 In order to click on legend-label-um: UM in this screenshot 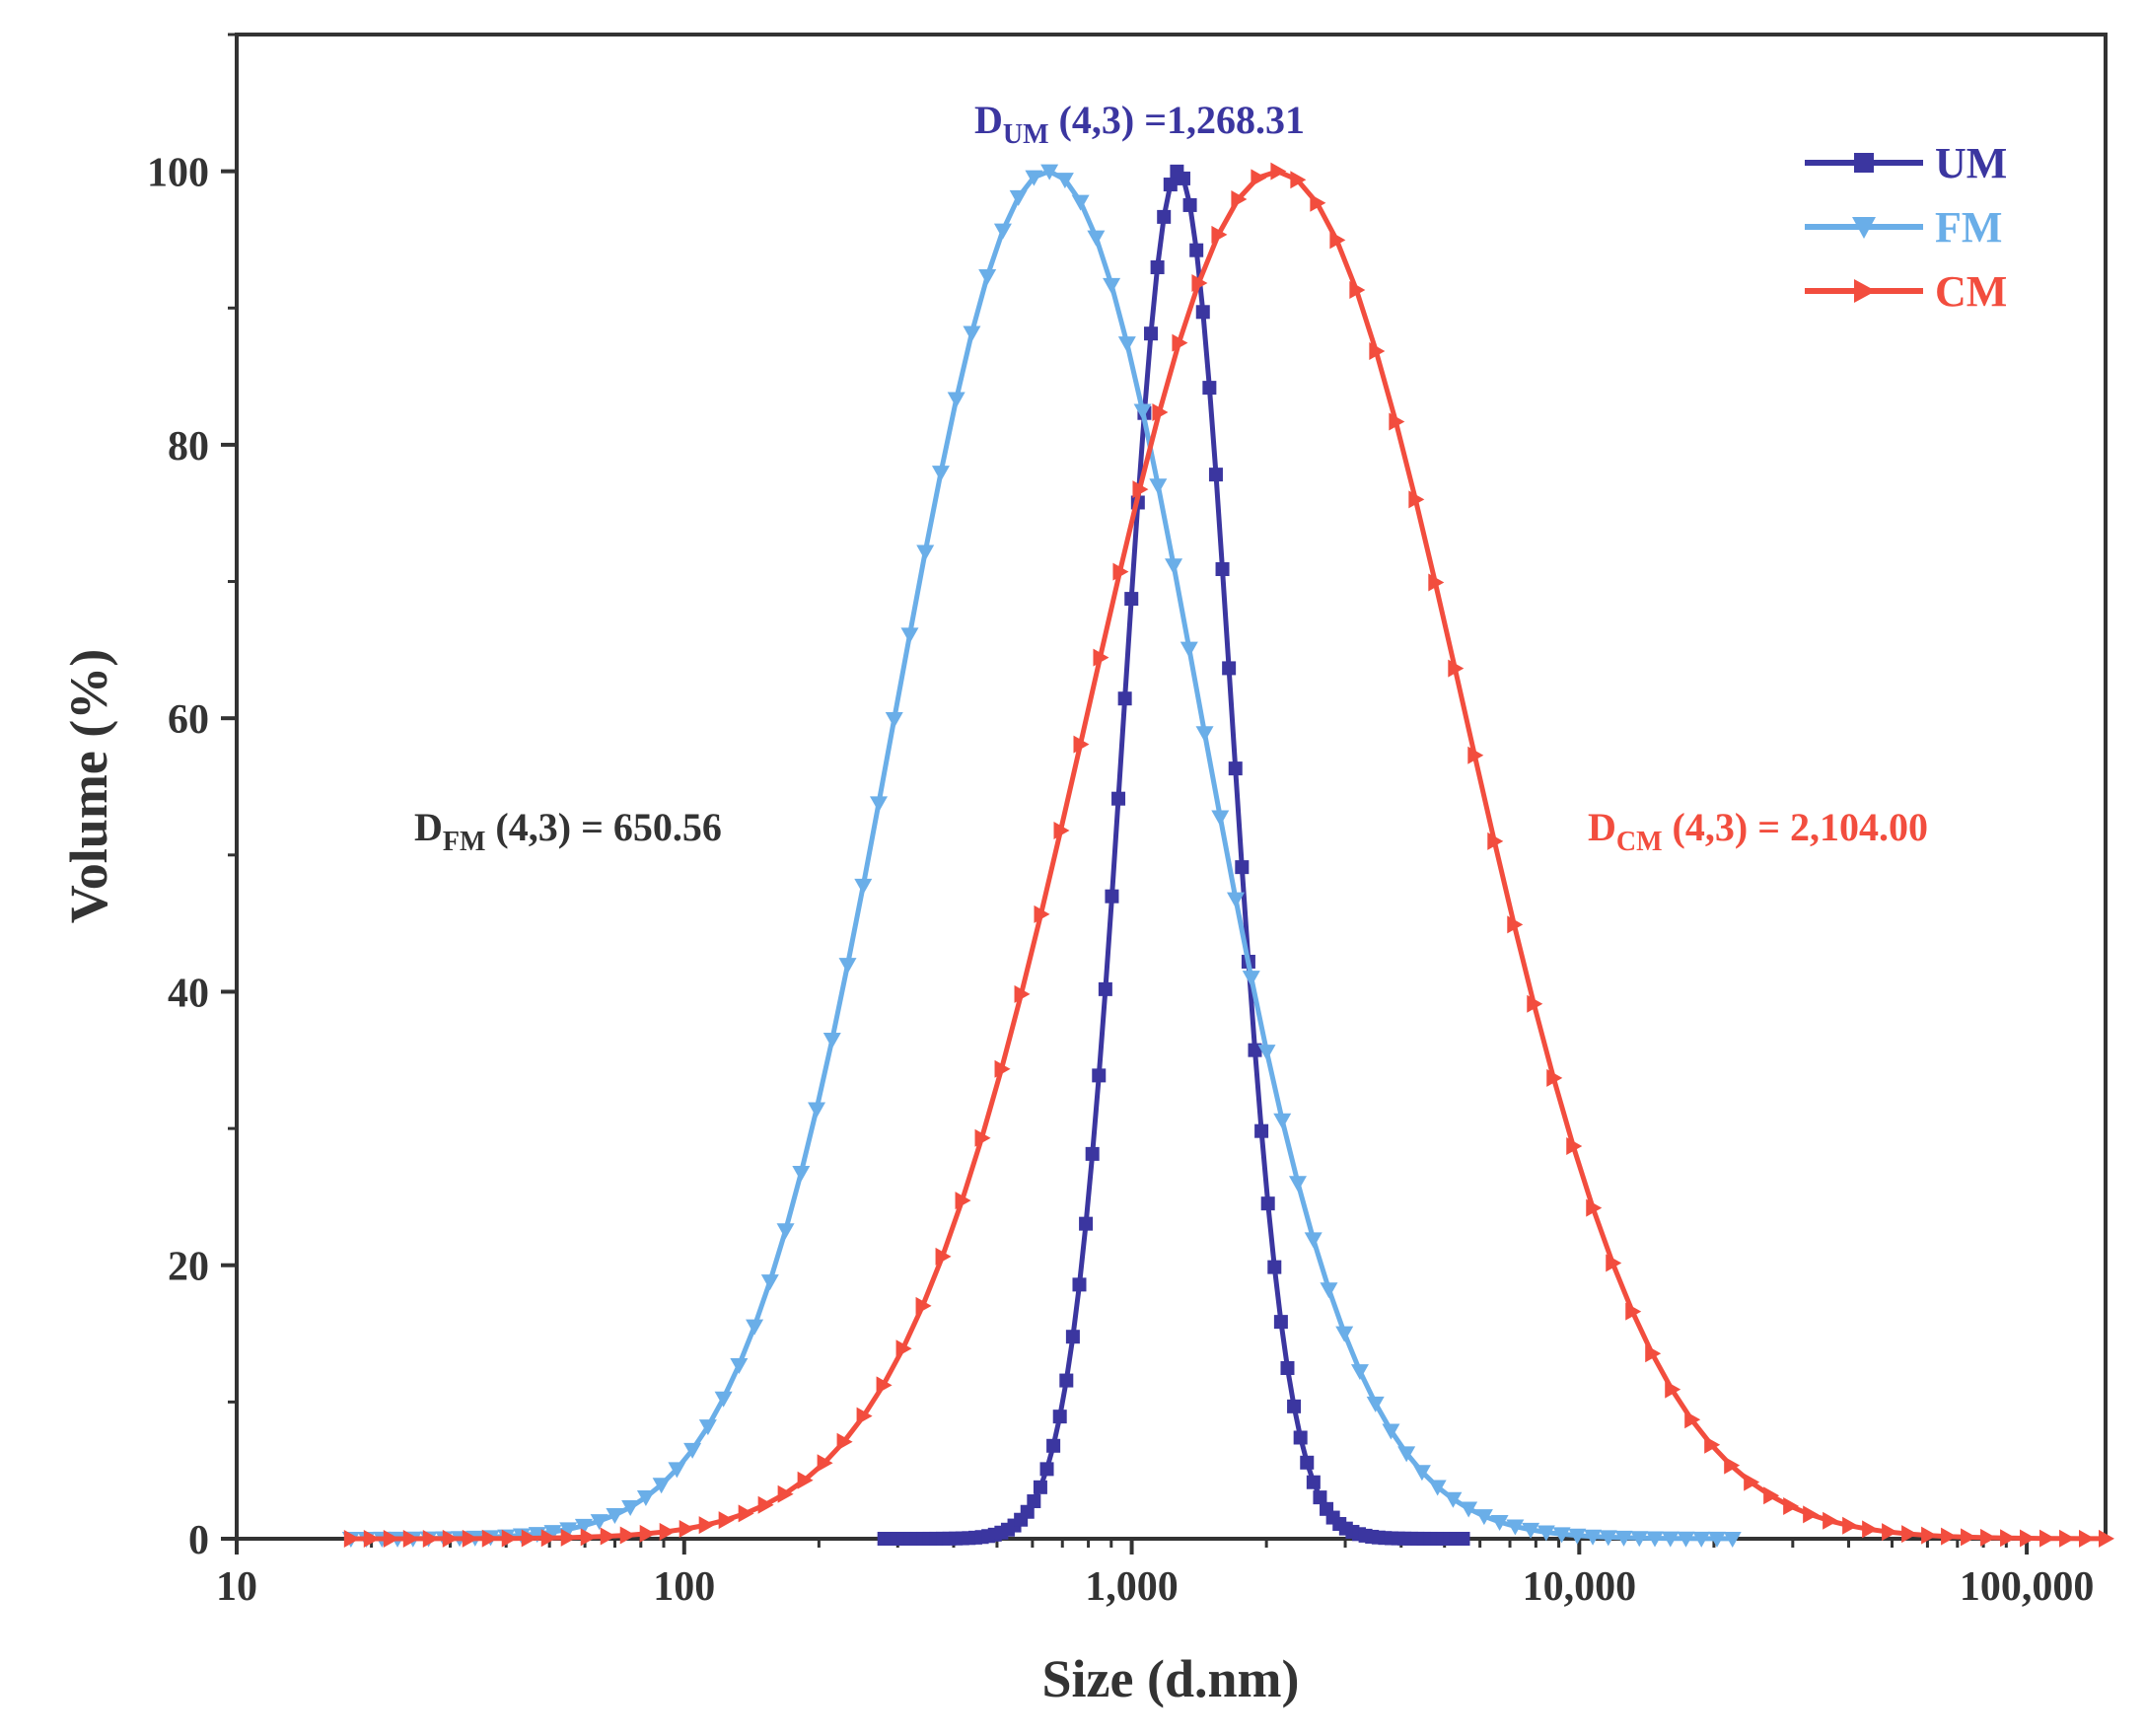, I will do `click(1971, 163)`.